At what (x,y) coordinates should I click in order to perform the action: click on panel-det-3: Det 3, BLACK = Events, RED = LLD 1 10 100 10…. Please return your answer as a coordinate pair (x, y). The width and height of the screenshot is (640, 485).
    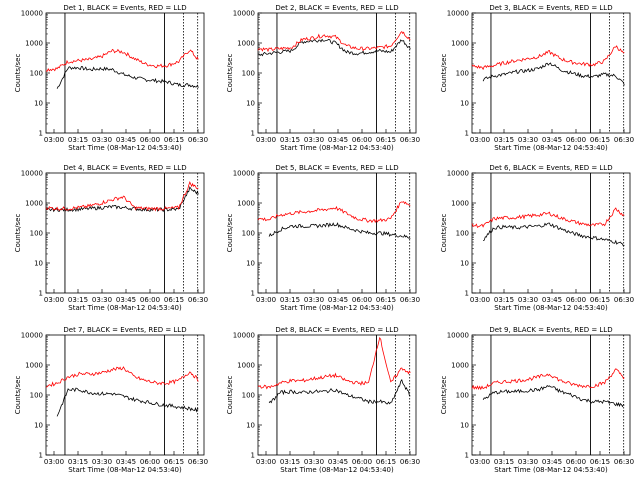
    Looking at the image, I should click on (537, 78).